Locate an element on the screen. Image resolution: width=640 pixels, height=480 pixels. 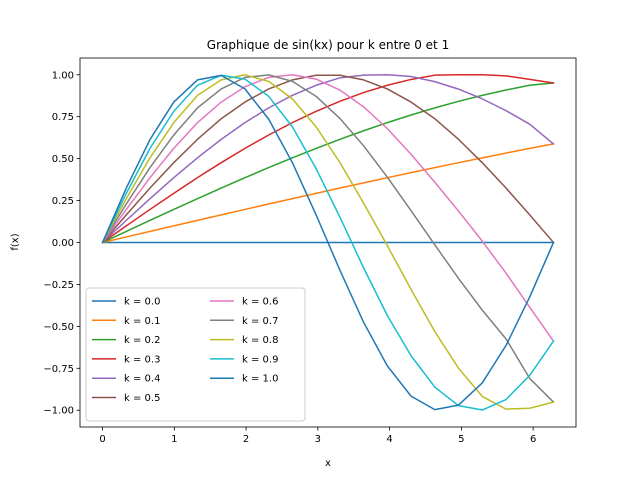
x-tick-label: 4 is located at coordinates (389, 439).